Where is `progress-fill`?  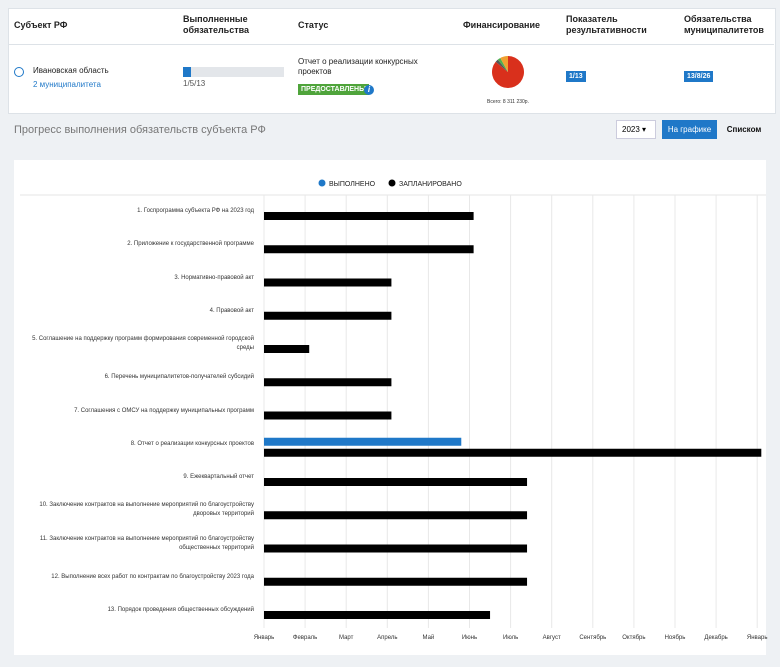
progress-fill is located at coordinates (187, 72).